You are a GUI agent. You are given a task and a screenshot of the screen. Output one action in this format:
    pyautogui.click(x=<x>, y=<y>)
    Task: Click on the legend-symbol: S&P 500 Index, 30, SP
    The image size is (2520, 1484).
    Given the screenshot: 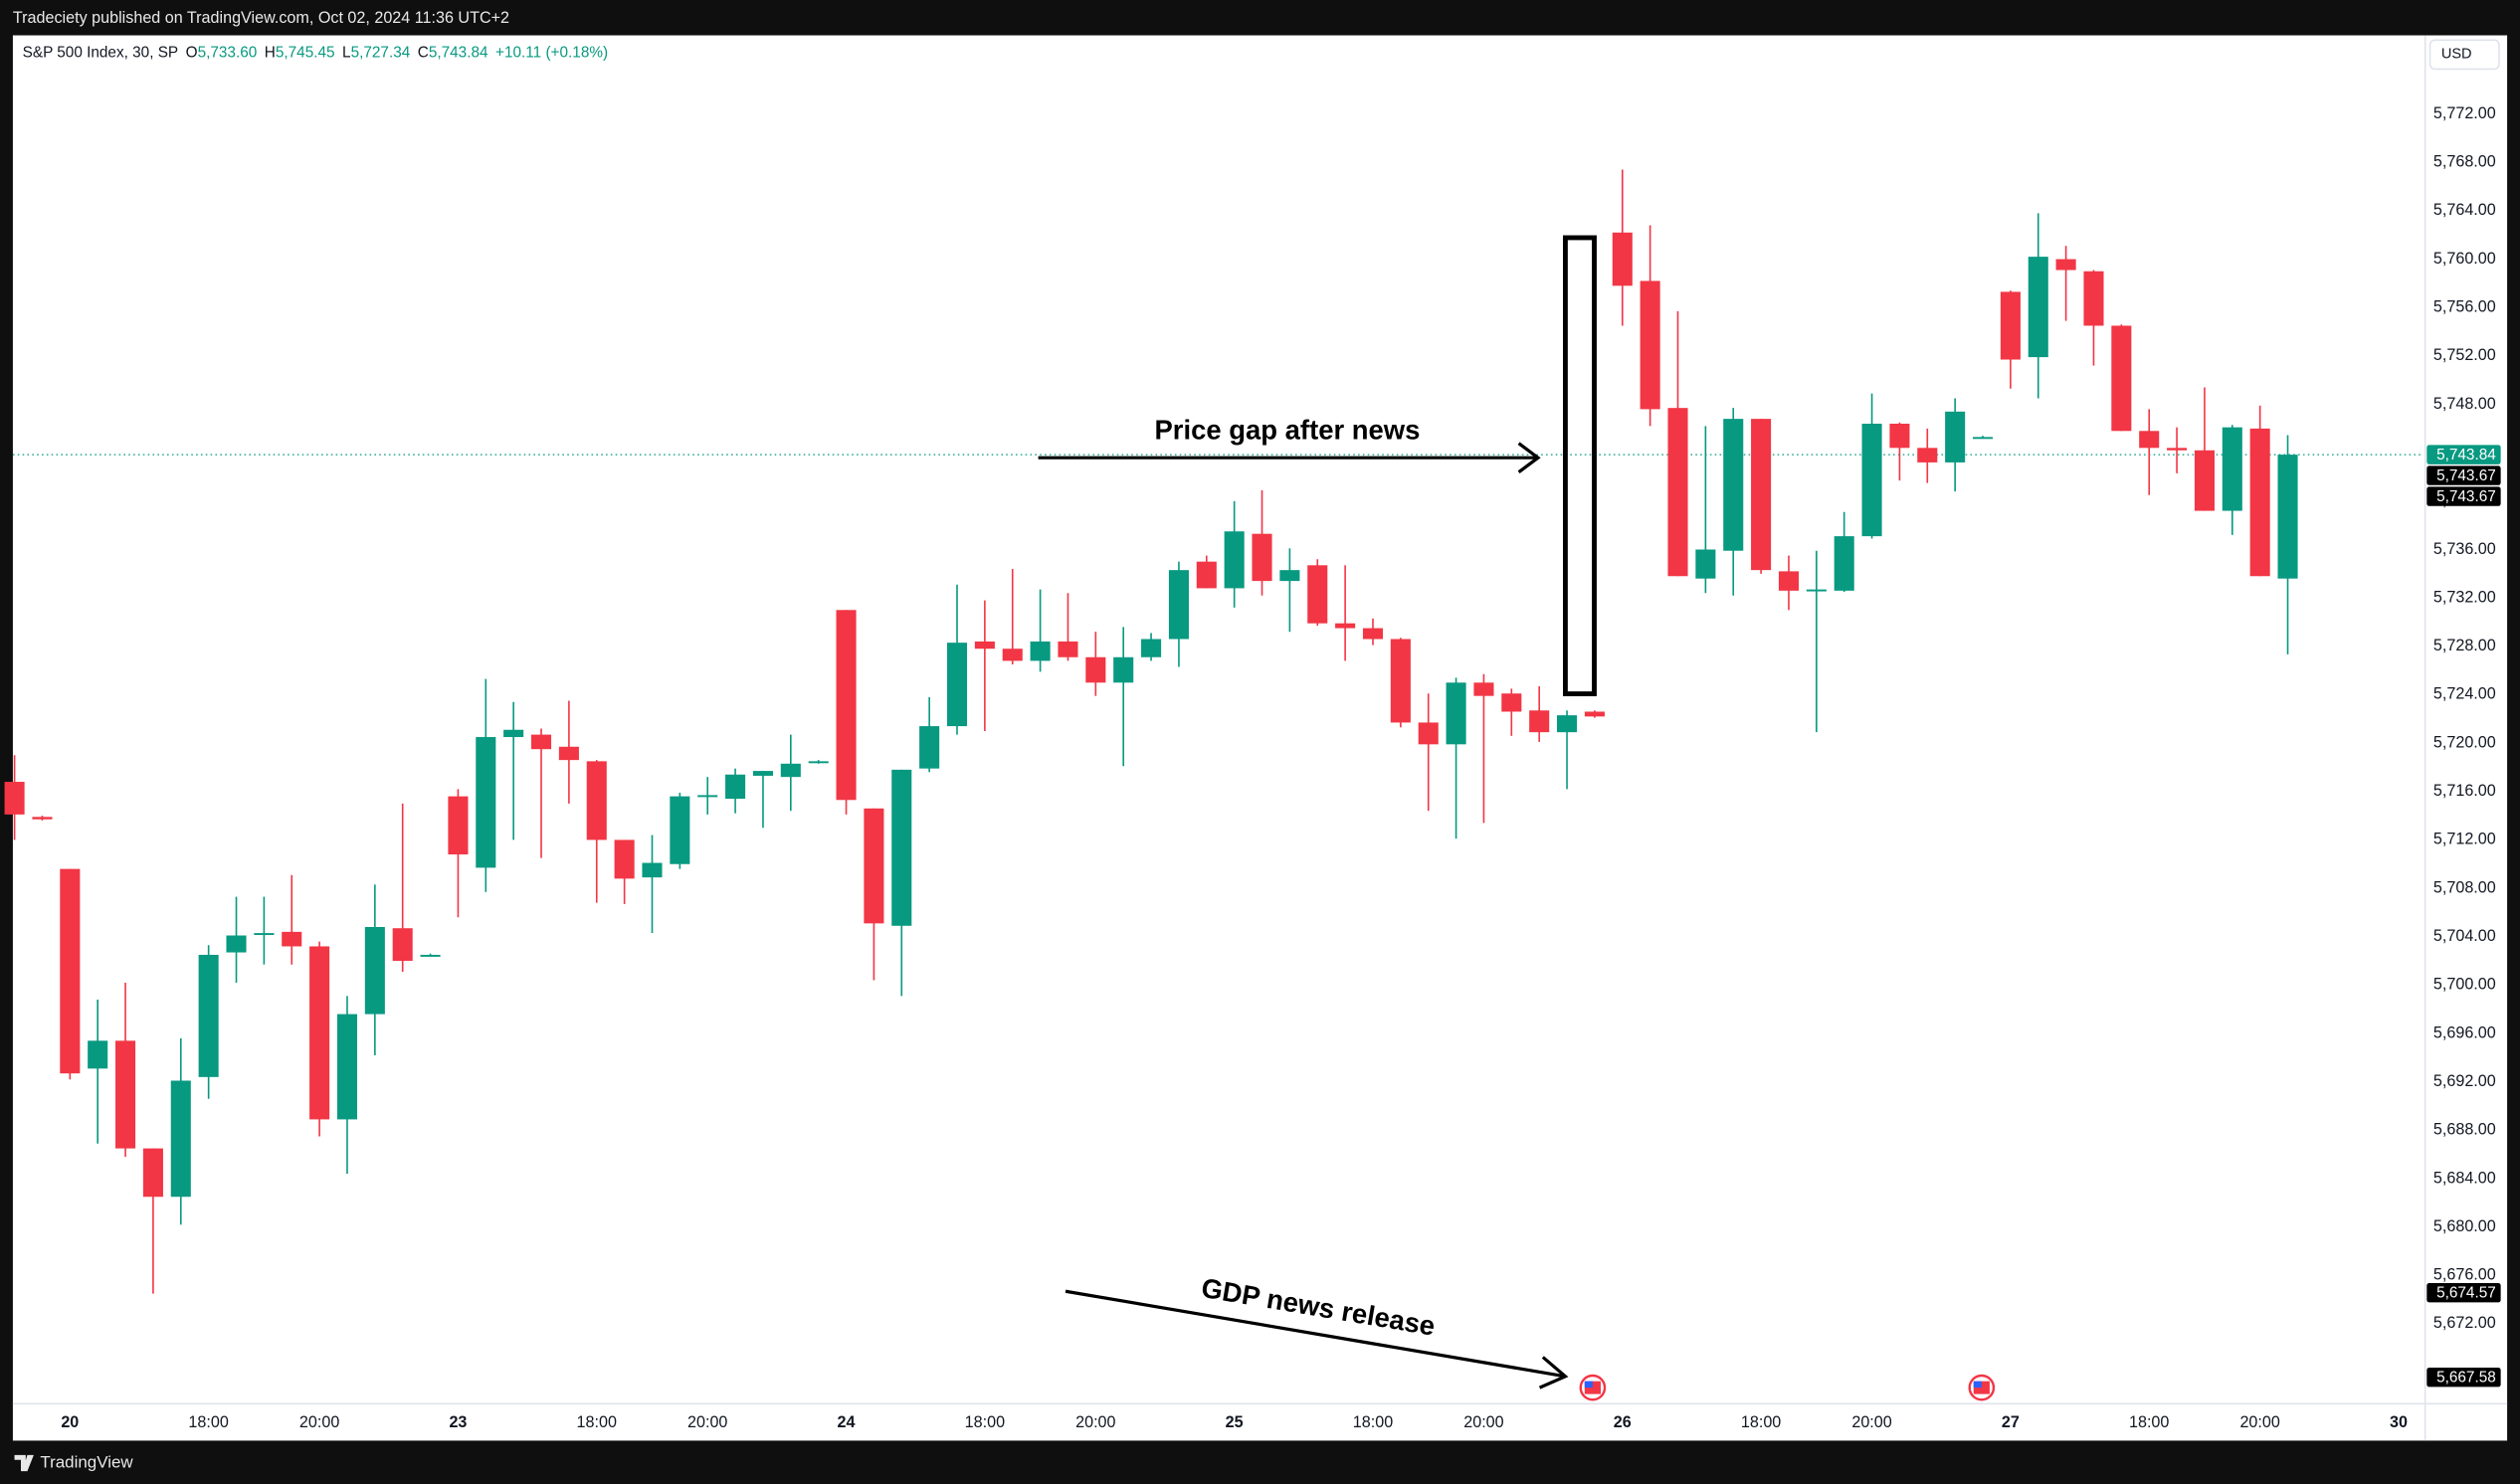 What is the action you would take?
    pyautogui.click(x=101, y=53)
    